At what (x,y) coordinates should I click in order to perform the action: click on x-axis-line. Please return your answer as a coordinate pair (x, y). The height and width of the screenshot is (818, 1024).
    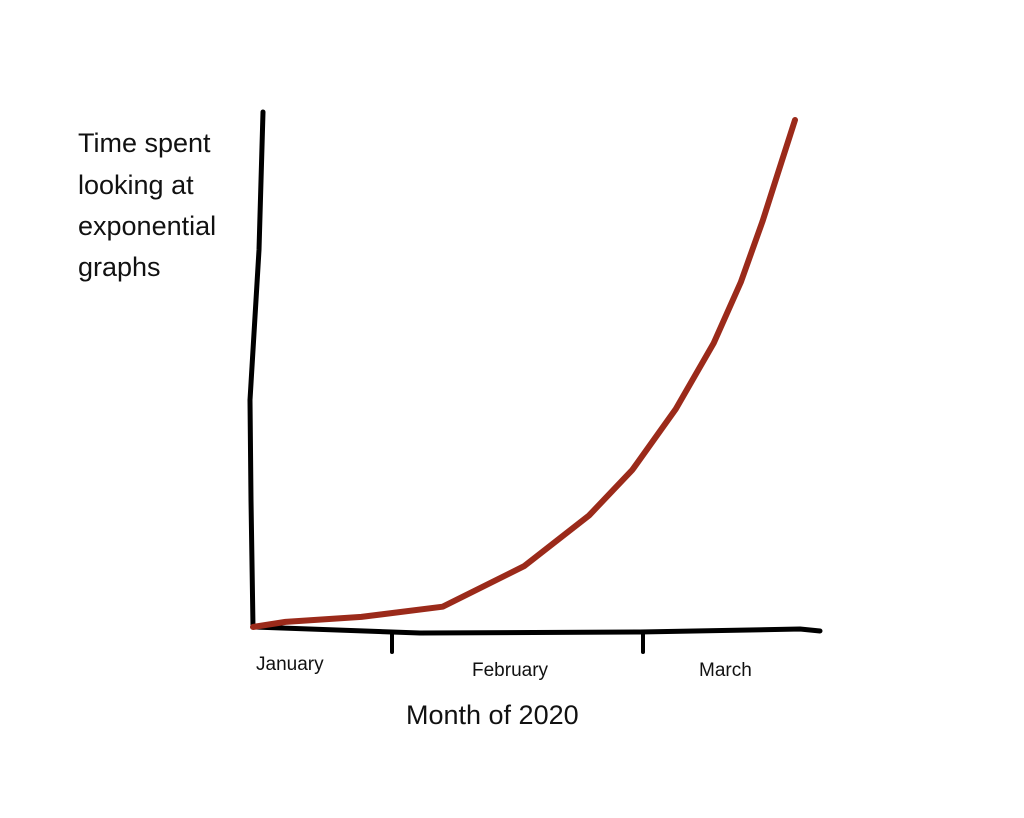
    Looking at the image, I should click on (536, 630).